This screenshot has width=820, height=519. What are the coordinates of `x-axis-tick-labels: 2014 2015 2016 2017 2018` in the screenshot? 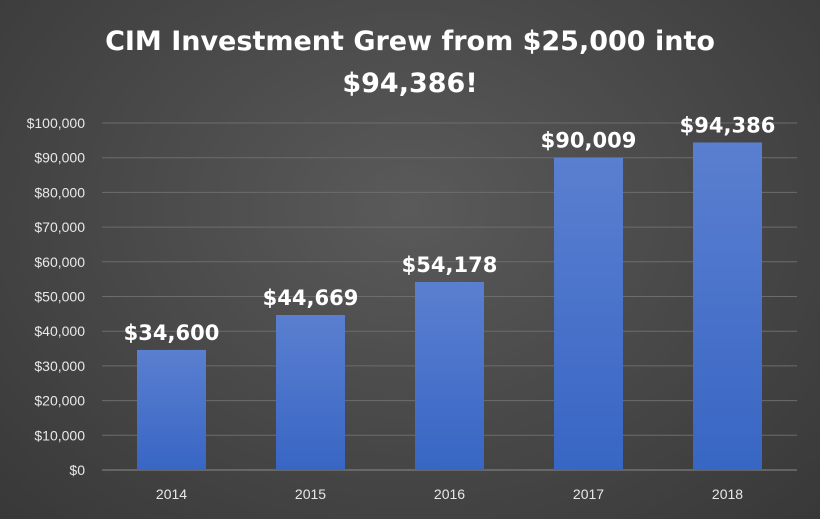 It's located at (449, 494).